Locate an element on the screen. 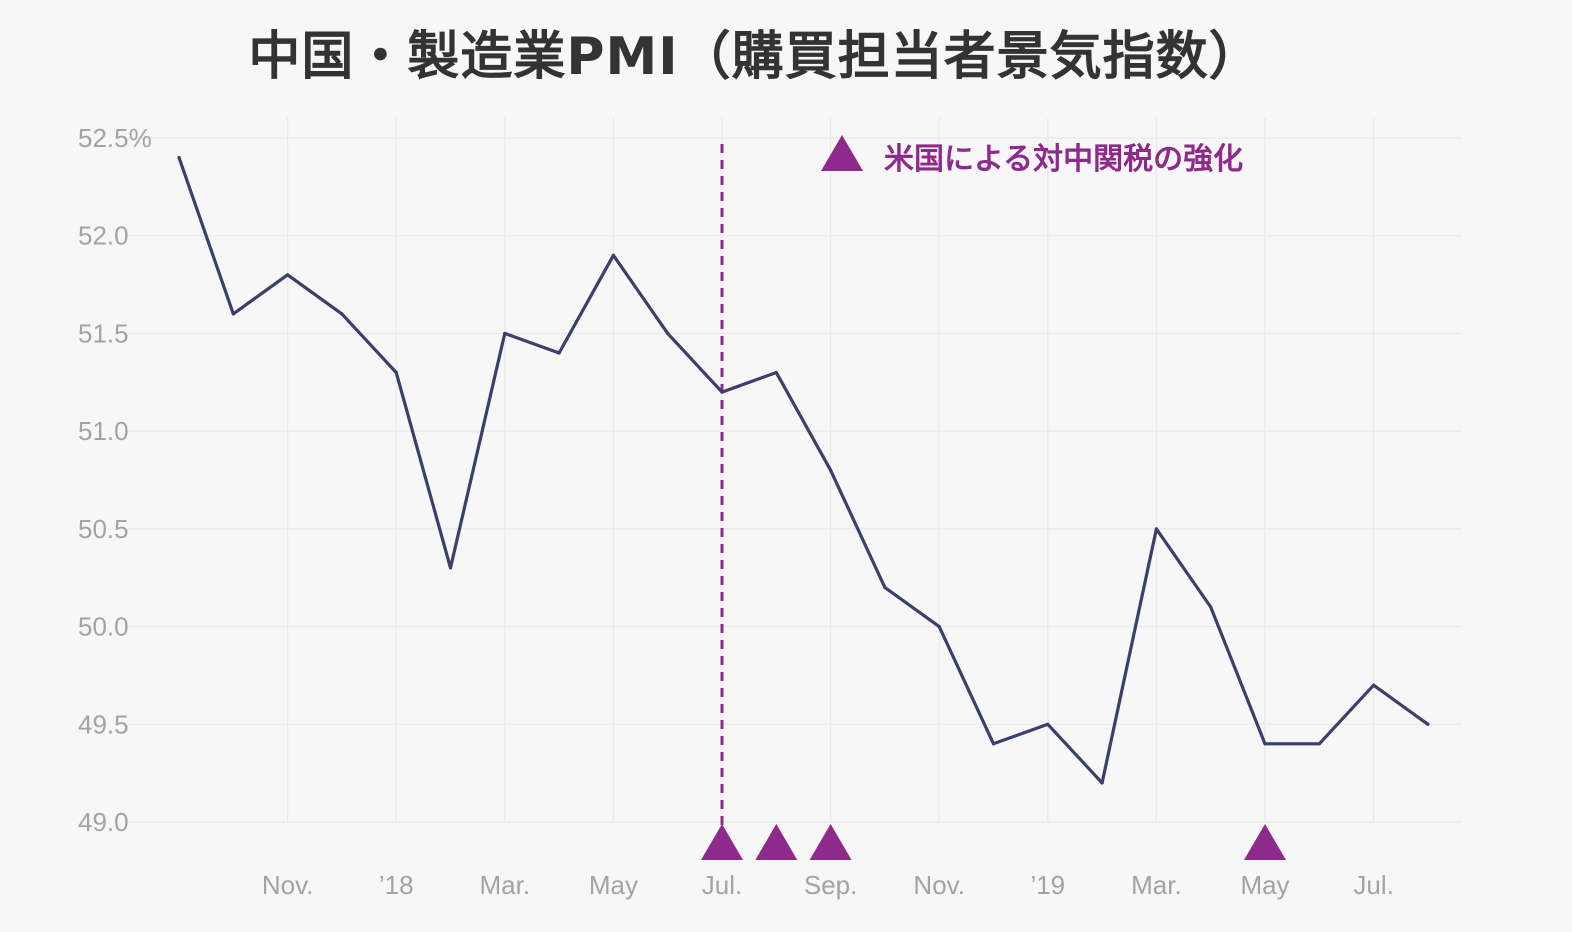 The height and width of the screenshot is (932, 1572). y-tick-label: 52.0 is located at coordinates (103, 236).